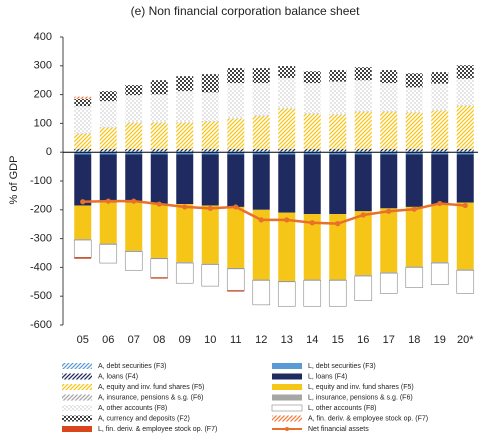  Describe the element at coordinates (338, 429) in the screenshot. I see `legend-label: Net financial assets` at that location.